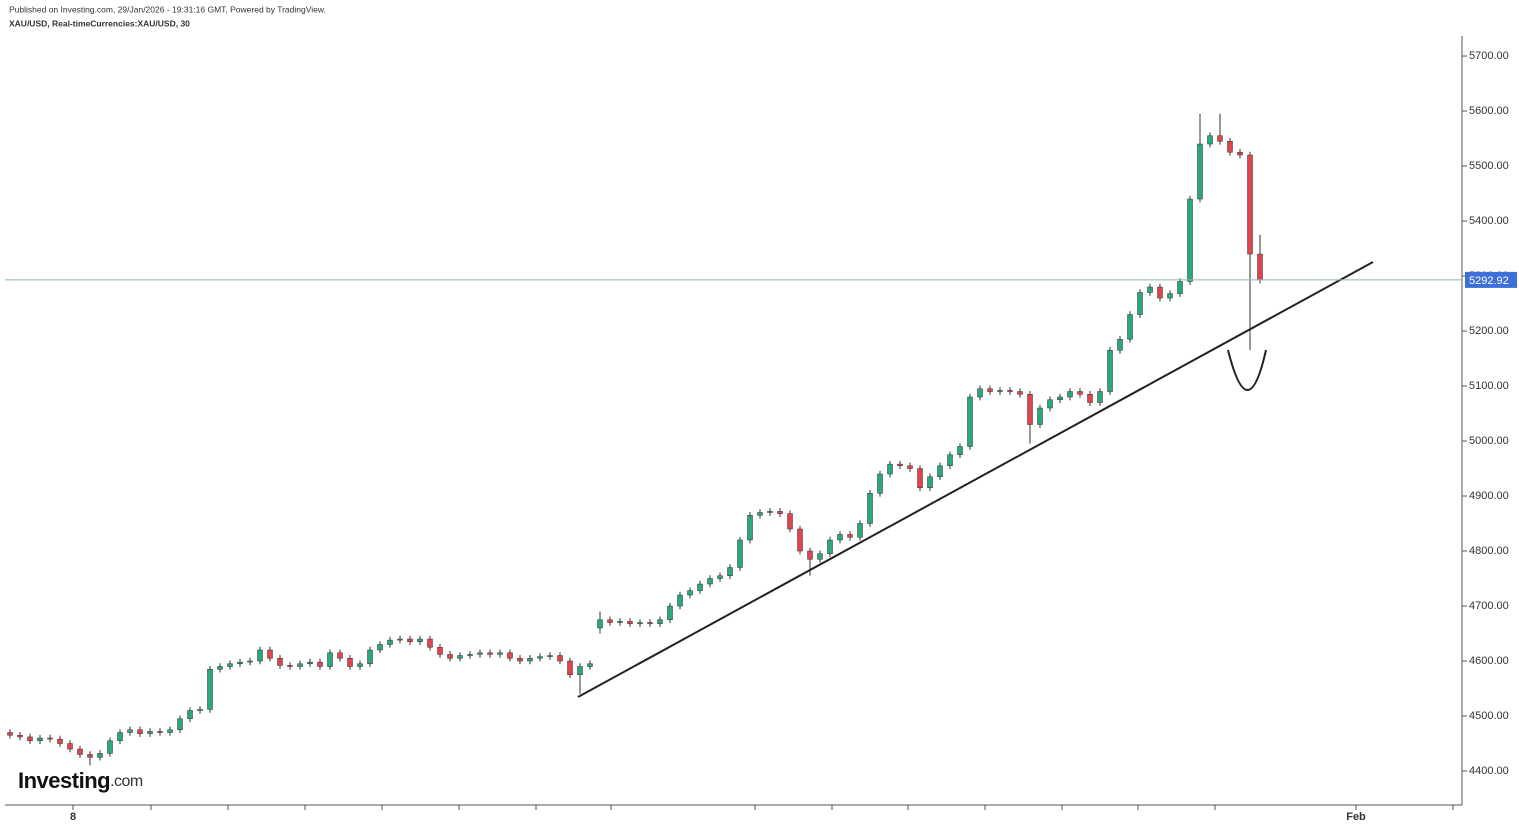 This screenshot has width=1519, height=828. What do you see at coordinates (1489, 716) in the screenshot?
I see `y-tick-label: 4500.00` at bounding box center [1489, 716].